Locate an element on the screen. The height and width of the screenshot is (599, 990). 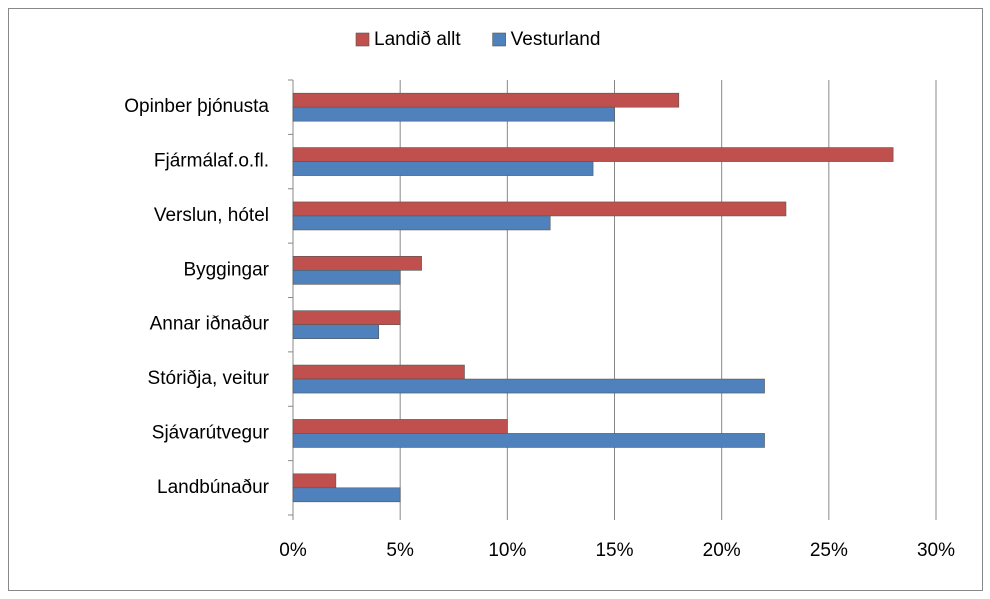
x-tick-label: 20% is located at coordinates (722, 550).